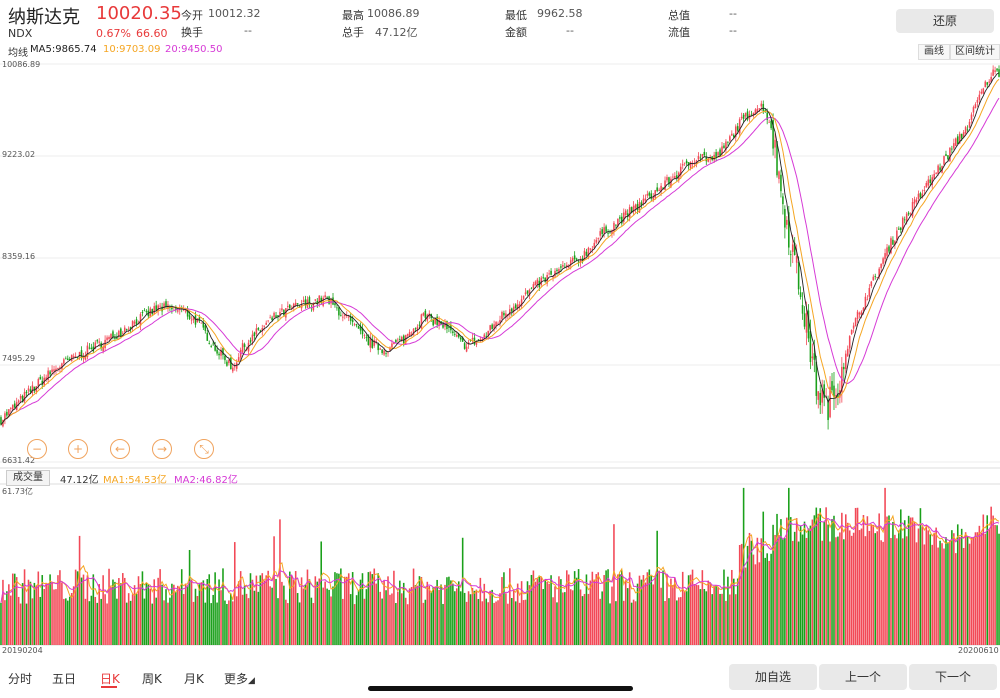 Image resolution: width=1000 pixels, height=698 pixels. What do you see at coordinates (20, 679) in the screenshot?
I see `tab-intraday: 分时` at bounding box center [20, 679].